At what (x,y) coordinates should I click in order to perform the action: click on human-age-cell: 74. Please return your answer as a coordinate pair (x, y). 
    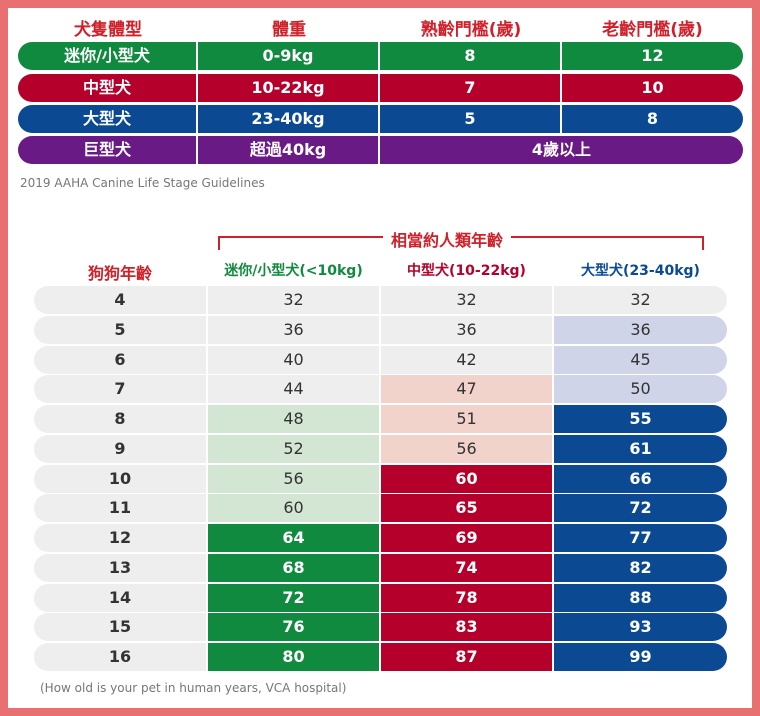
    Looking at the image, I should click on (466, 567).